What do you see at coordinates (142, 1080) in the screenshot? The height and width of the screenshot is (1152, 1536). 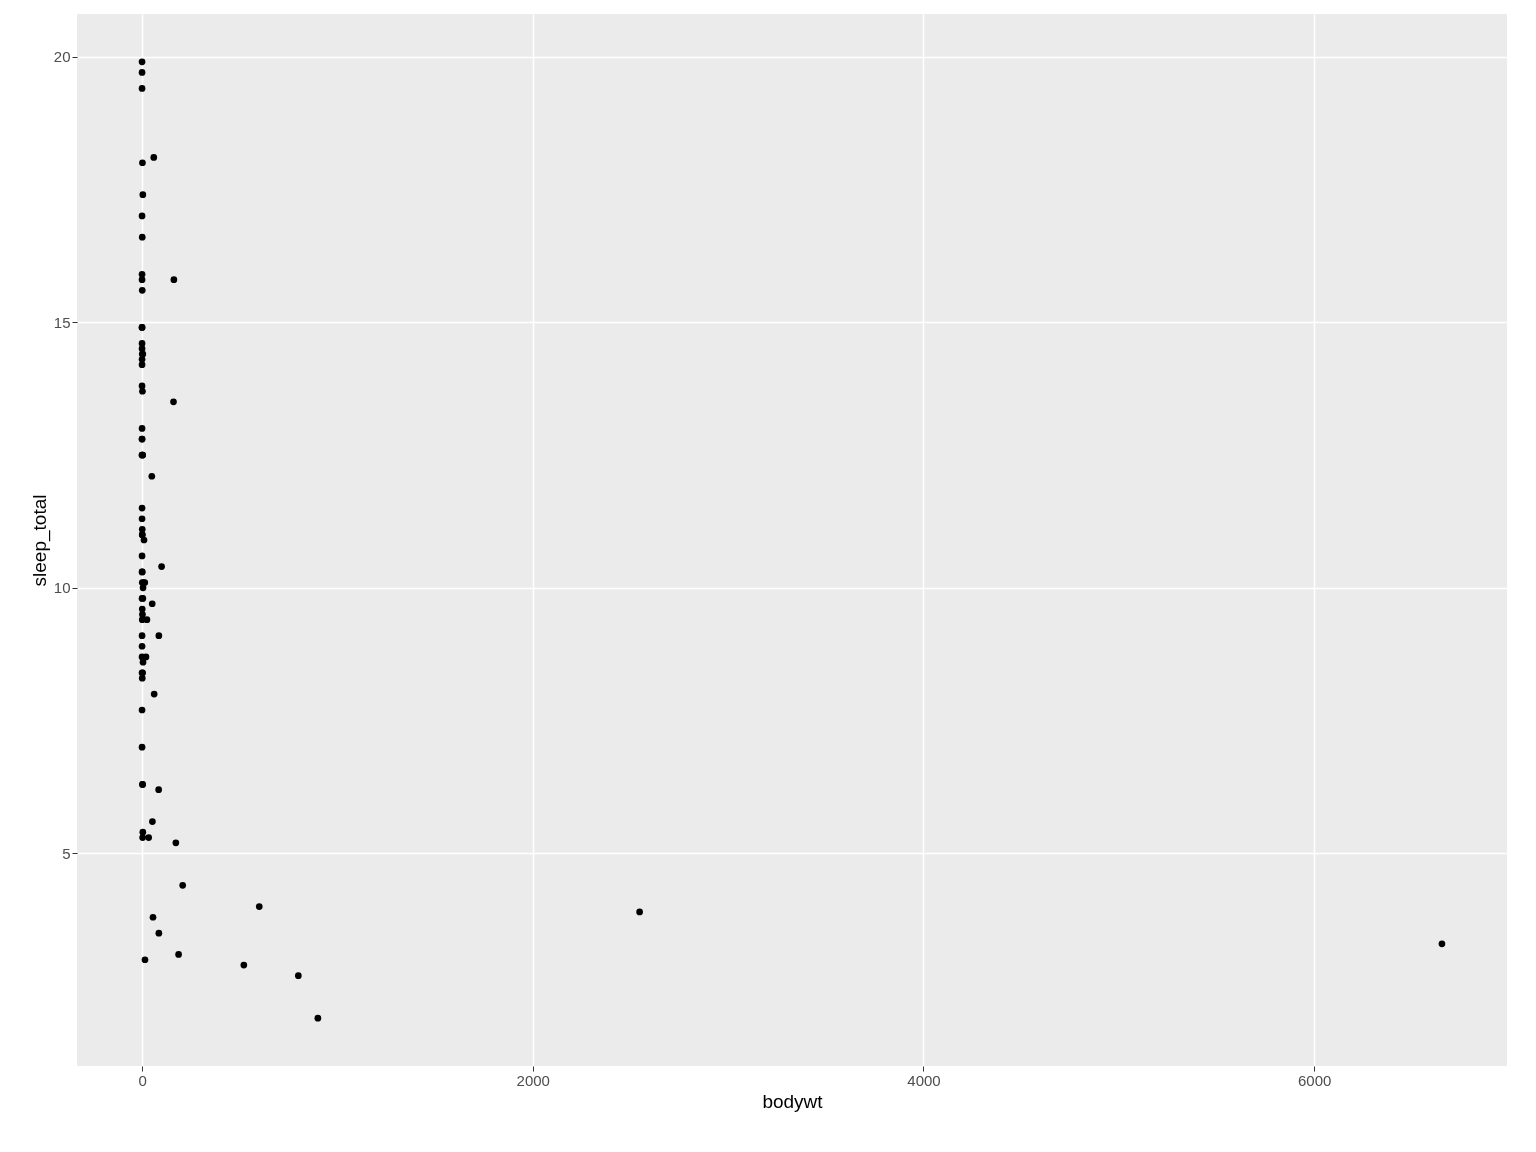 I see `x-tick-label: 0` at bounding box center [142, 1080].